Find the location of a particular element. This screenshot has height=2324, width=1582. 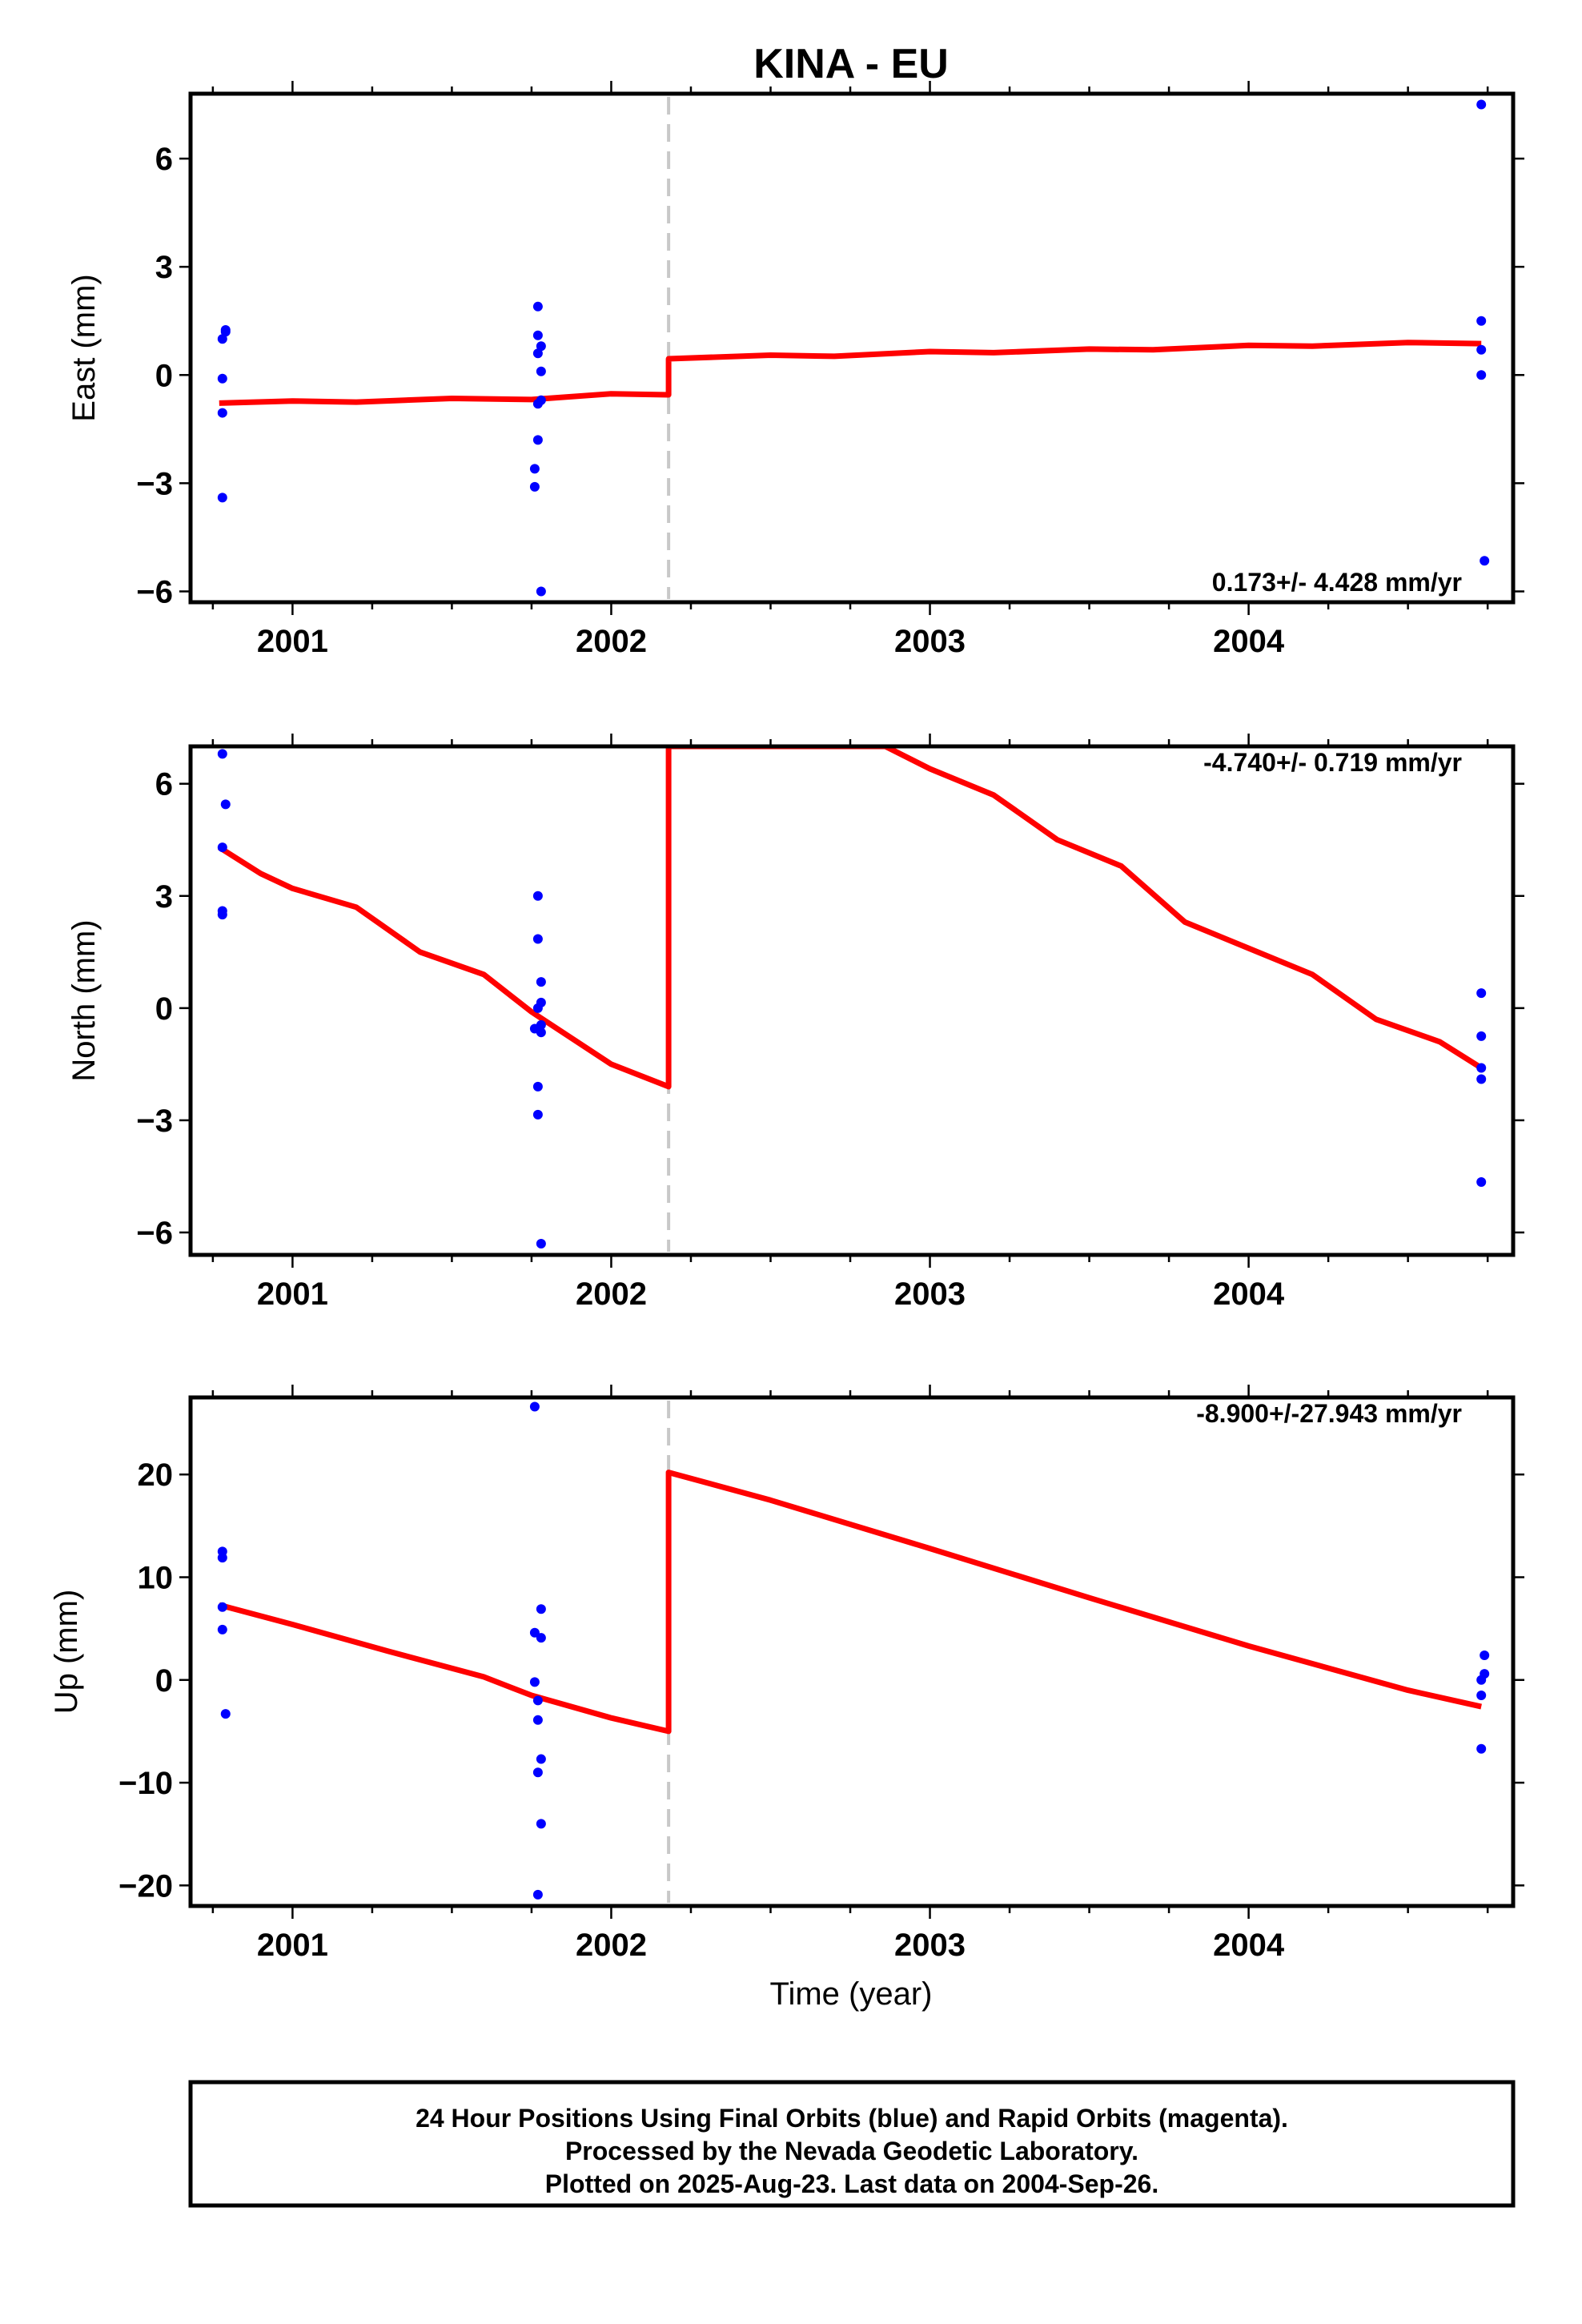

up-x-tick-label: 2003 is located at coordinates (930, 1945).